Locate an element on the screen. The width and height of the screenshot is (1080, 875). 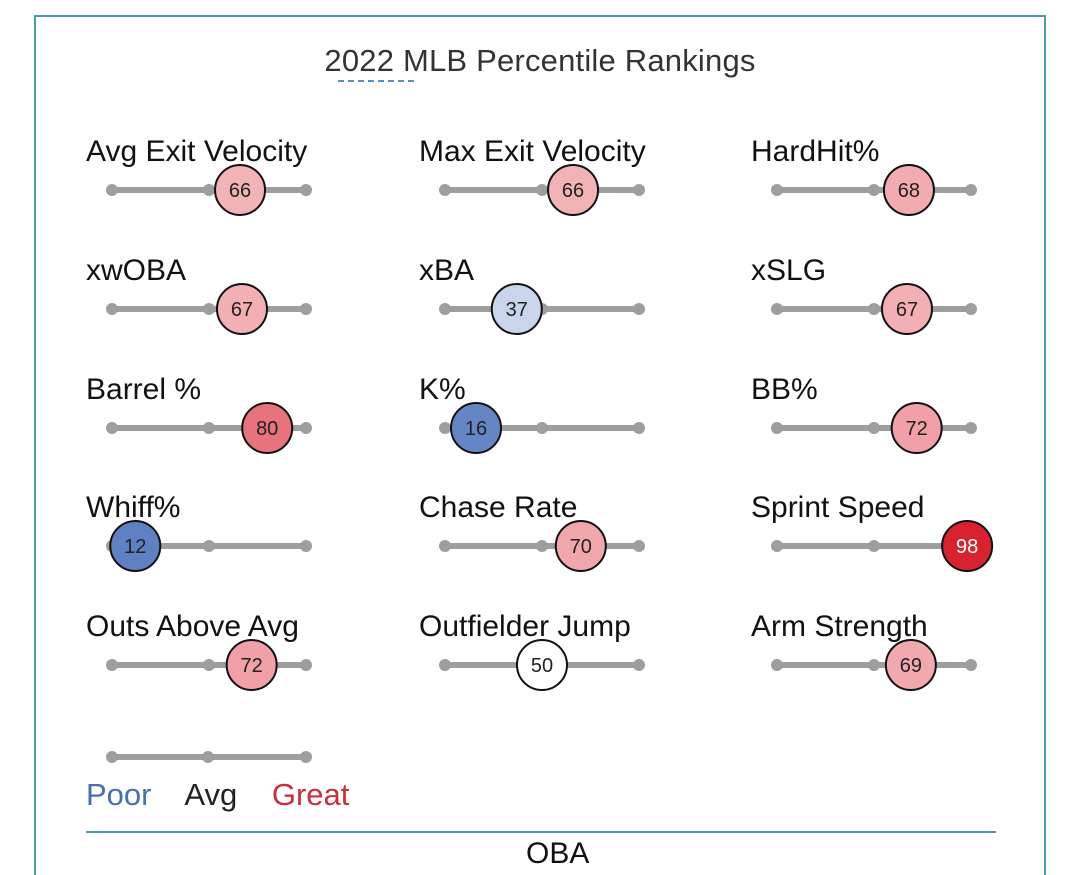
percentile-value: 70 is located at coordinates (581, 547).